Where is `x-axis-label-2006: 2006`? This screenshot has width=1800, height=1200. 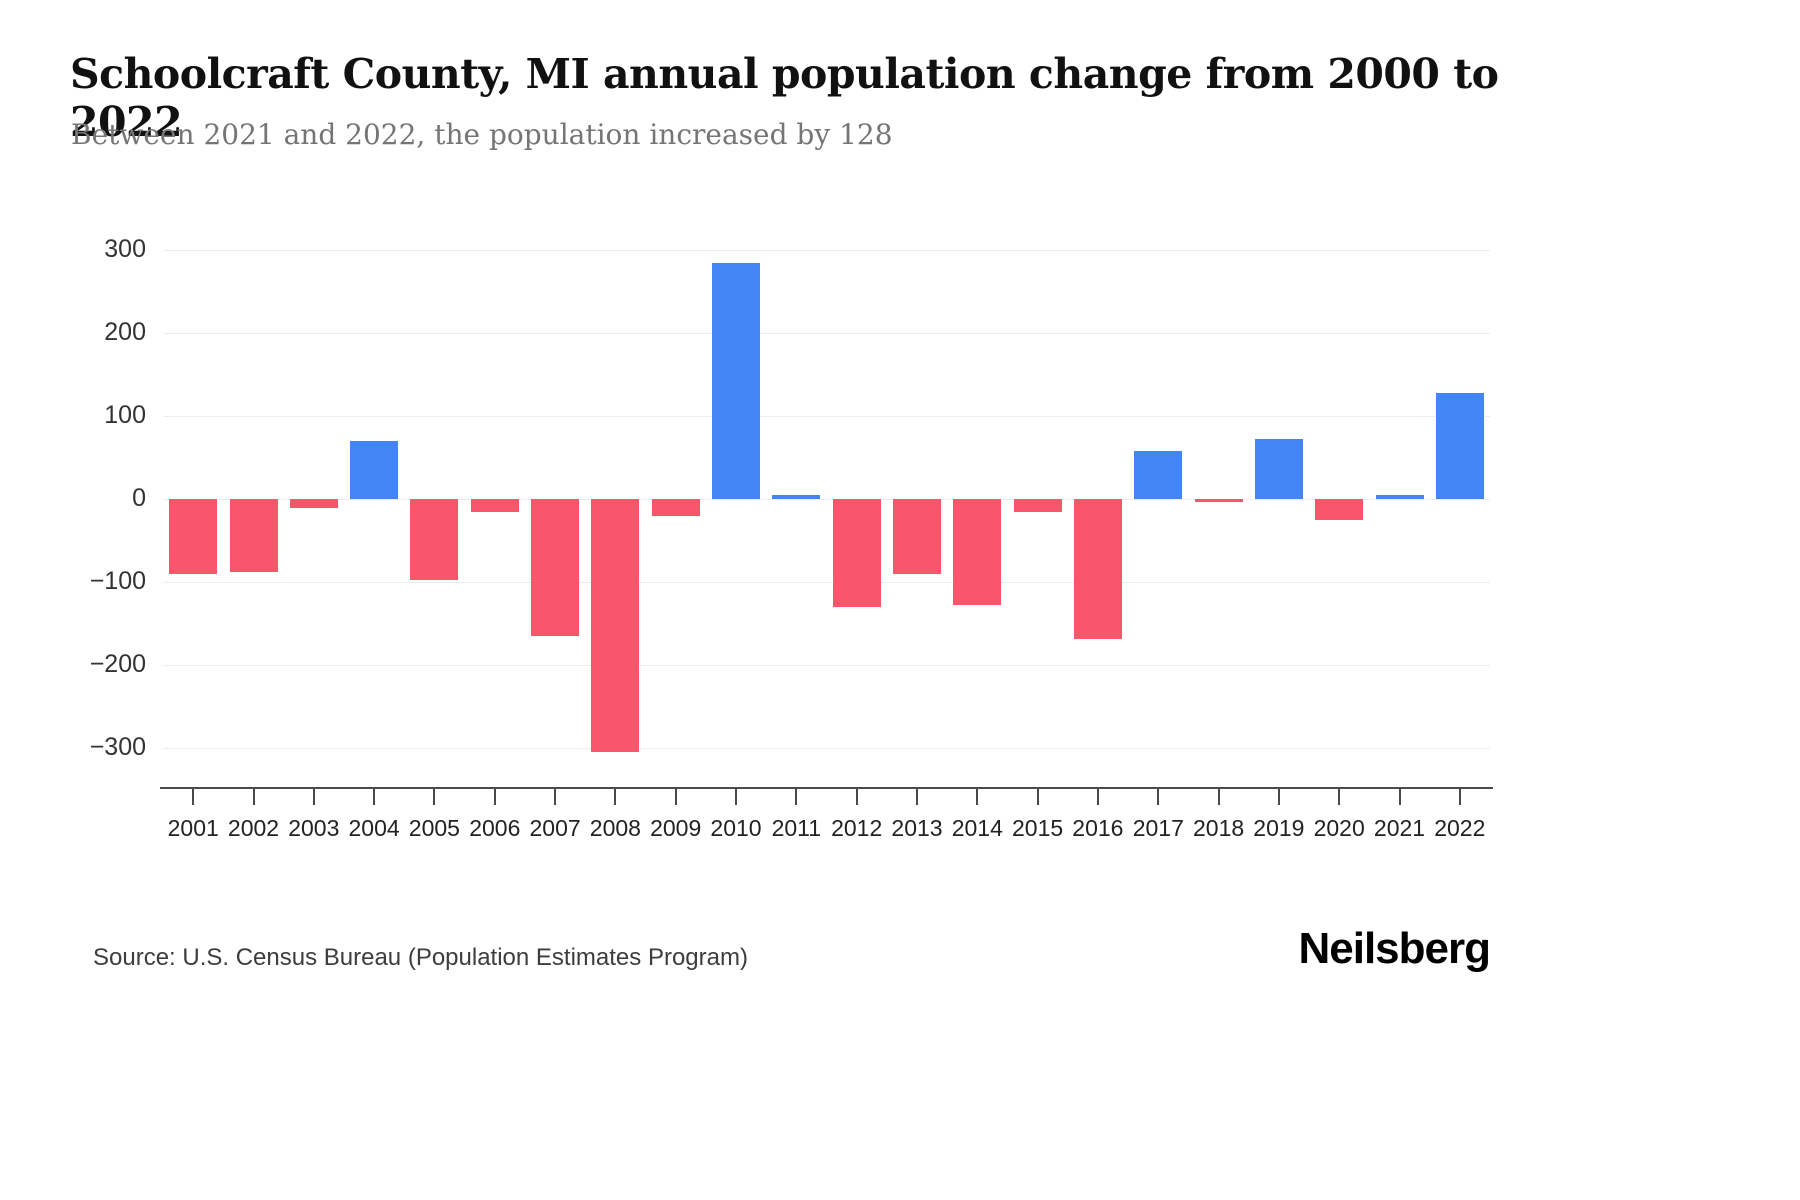 x-axis-label-2006: 2006 is located at coordinates (495, 828).